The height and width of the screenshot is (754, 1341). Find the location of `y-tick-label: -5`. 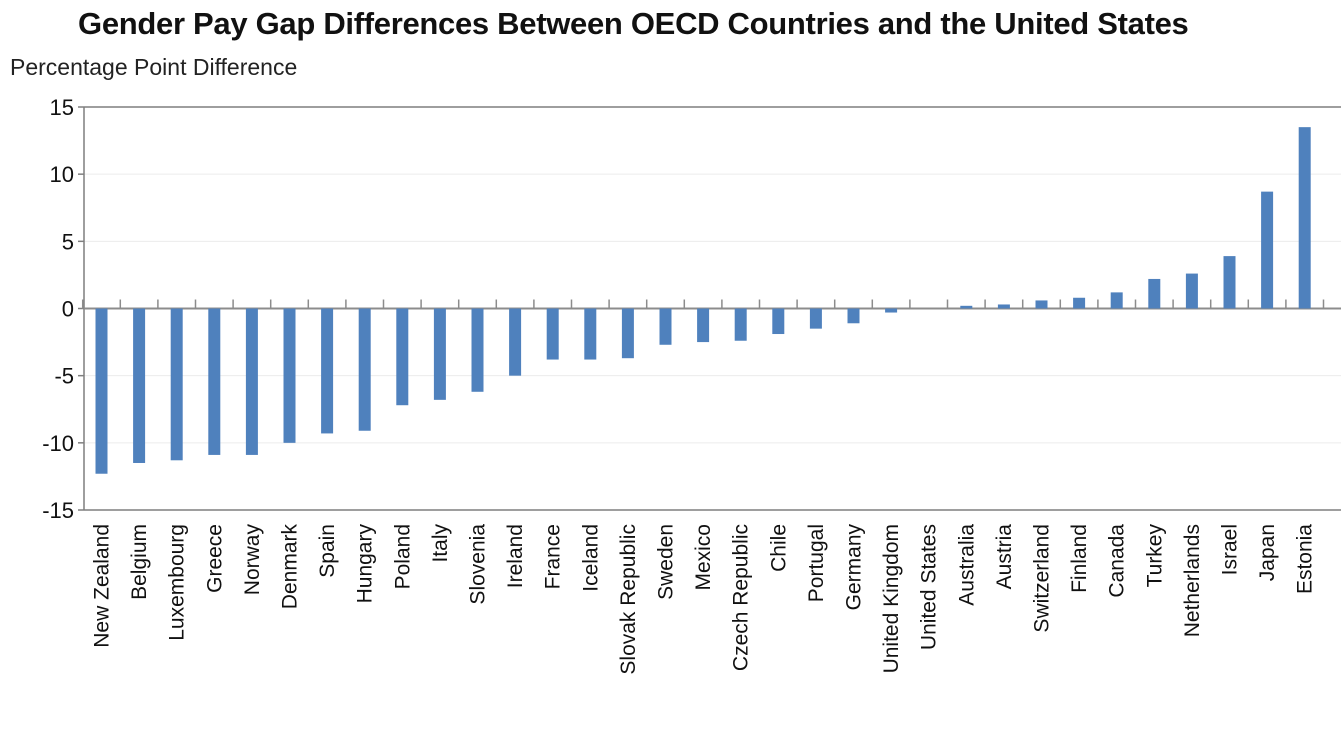

y-tick-label: -5 is located at coordinates (64, 376).